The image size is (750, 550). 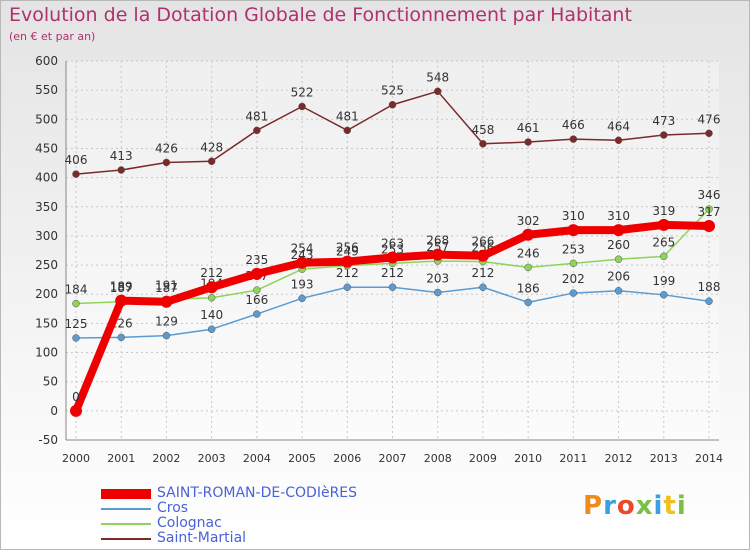 What do you see at coordinates (482, 130) in the screenshot?
I see `data-label-saint-martial: 458` at bounding box center [482, 130].